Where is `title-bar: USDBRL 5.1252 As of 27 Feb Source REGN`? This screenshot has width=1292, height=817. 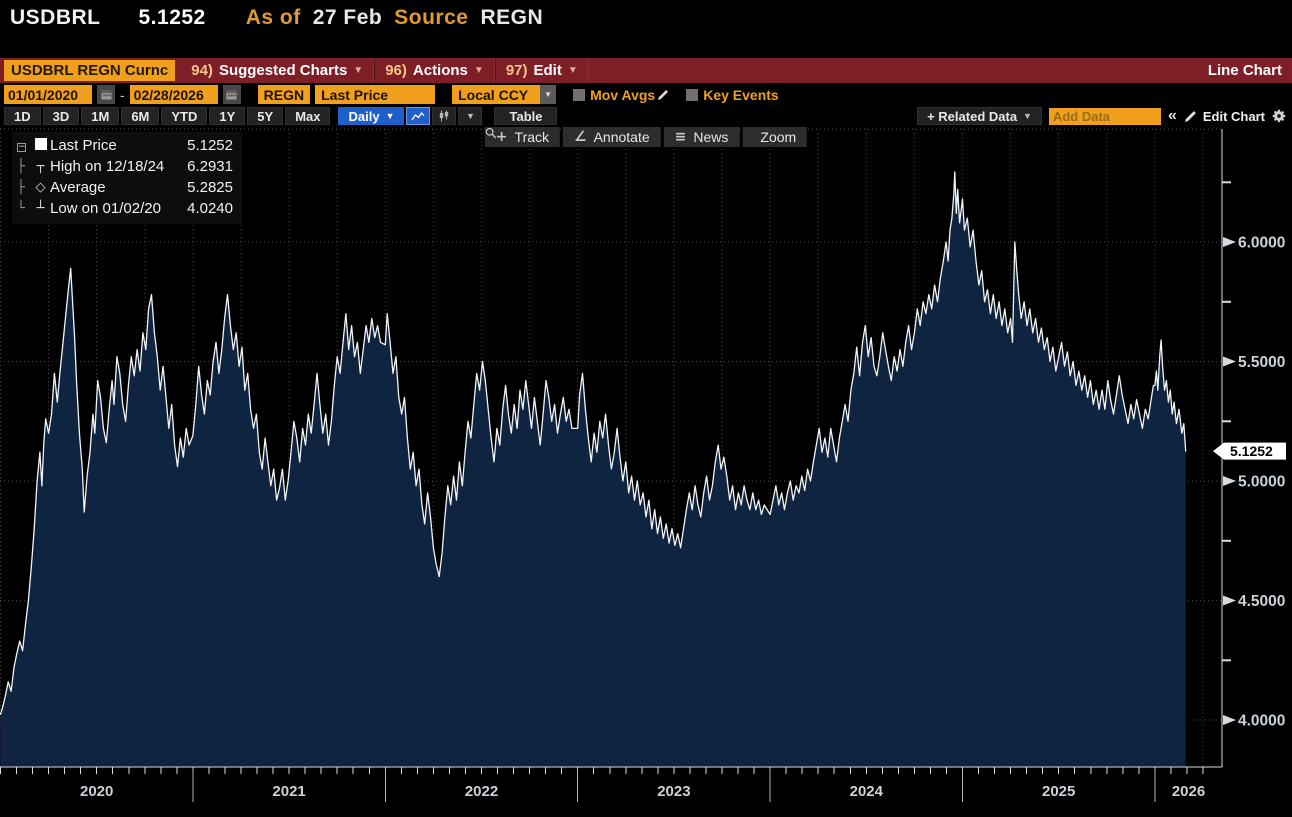 title-bar: USDBRL 5.1252 As of 27 Feb Source REGN is located at coordinates (646, 29).